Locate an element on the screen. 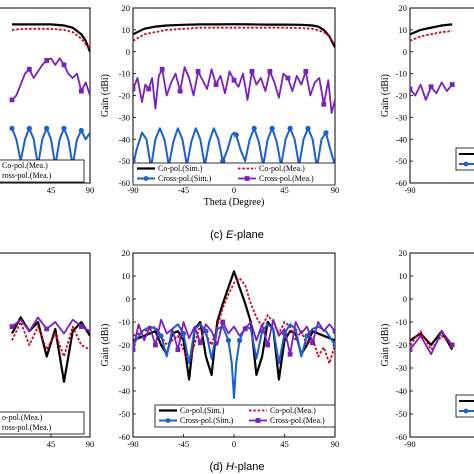 This screenshot has height=474, width=474. panel-c-right-partial is located at coordinates (441, 95).